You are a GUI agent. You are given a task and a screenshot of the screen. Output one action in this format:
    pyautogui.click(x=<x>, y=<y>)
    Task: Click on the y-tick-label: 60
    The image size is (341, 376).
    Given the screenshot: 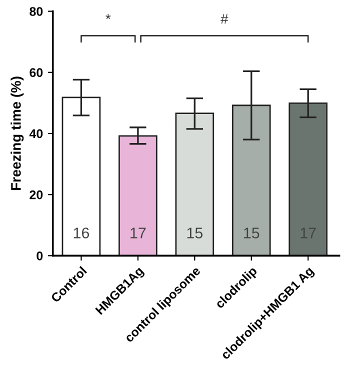 What is the action you would take?
    pyautogui.click(x=36, y=73)
    